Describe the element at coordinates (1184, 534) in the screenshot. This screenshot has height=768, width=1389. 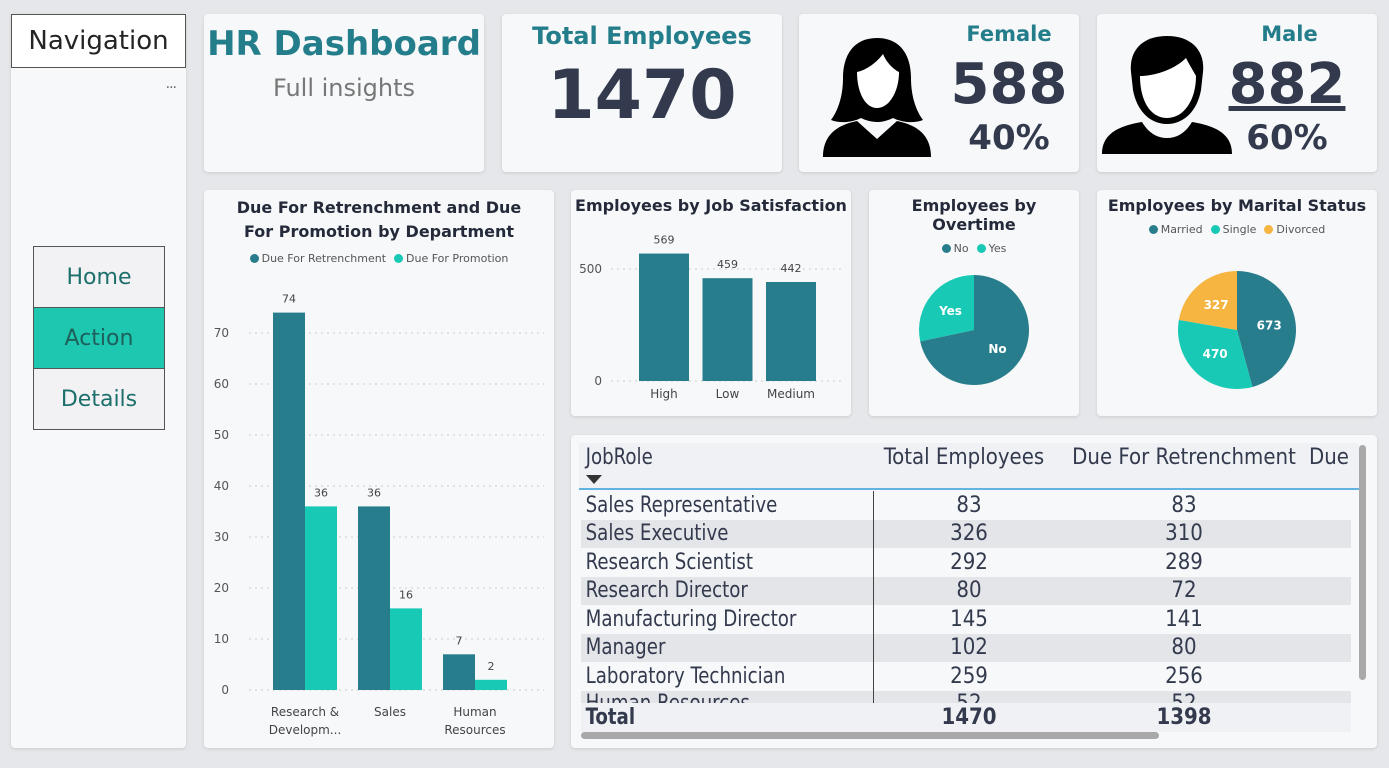
I see `cell-due-retrenchment: 310` at that location.